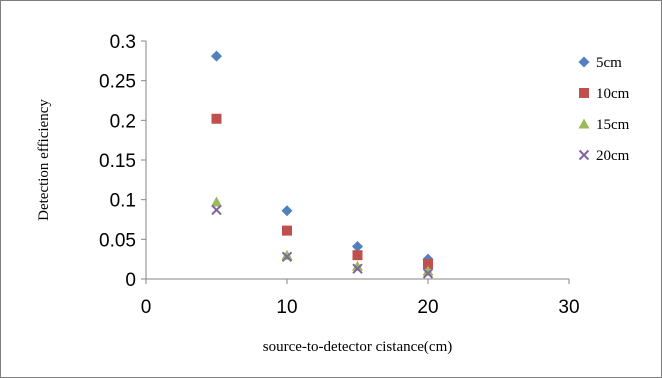  Describe the element at coordinates (427, 307) in the screenshot. I see `x-tick-label: 20` at that location.